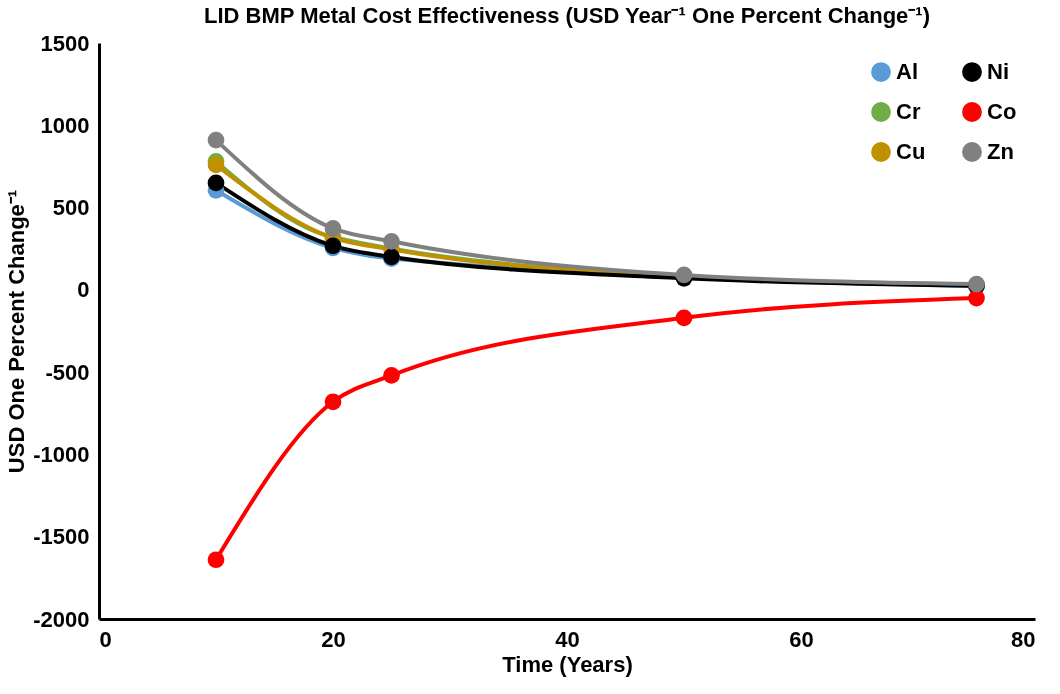 Image resolution: width=1060 pixels, height=694 pixels. Describe the element at coordinates (333, 639) in the screenshot. I see `x-tick-label: 20` at that location.